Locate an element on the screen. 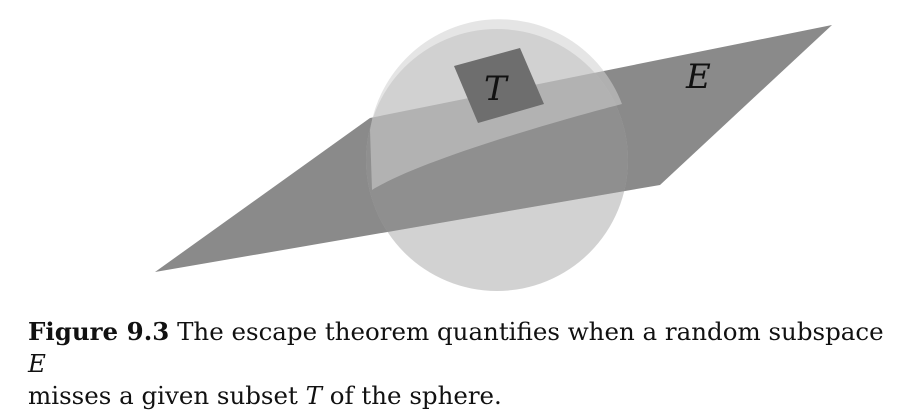 This screenshot has width=920, height=412. subset-t-patch is located at coordinates (499, 85).